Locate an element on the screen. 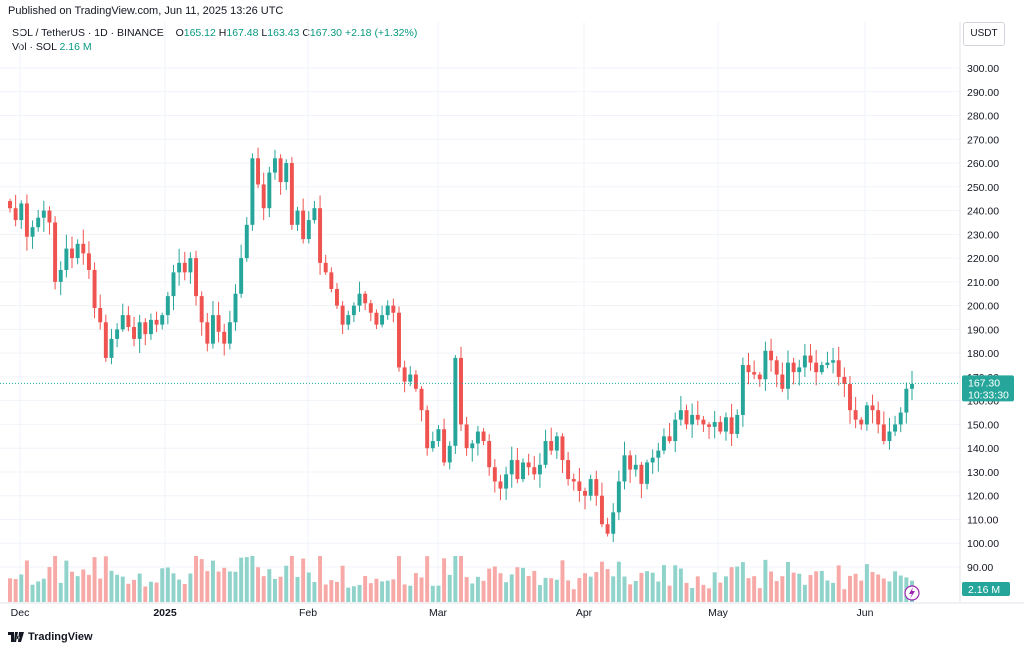 Image resolution: width=1024 pixels, height=651 pixels. y-tick-label: 250.00 is located at coordinates (983, 188).